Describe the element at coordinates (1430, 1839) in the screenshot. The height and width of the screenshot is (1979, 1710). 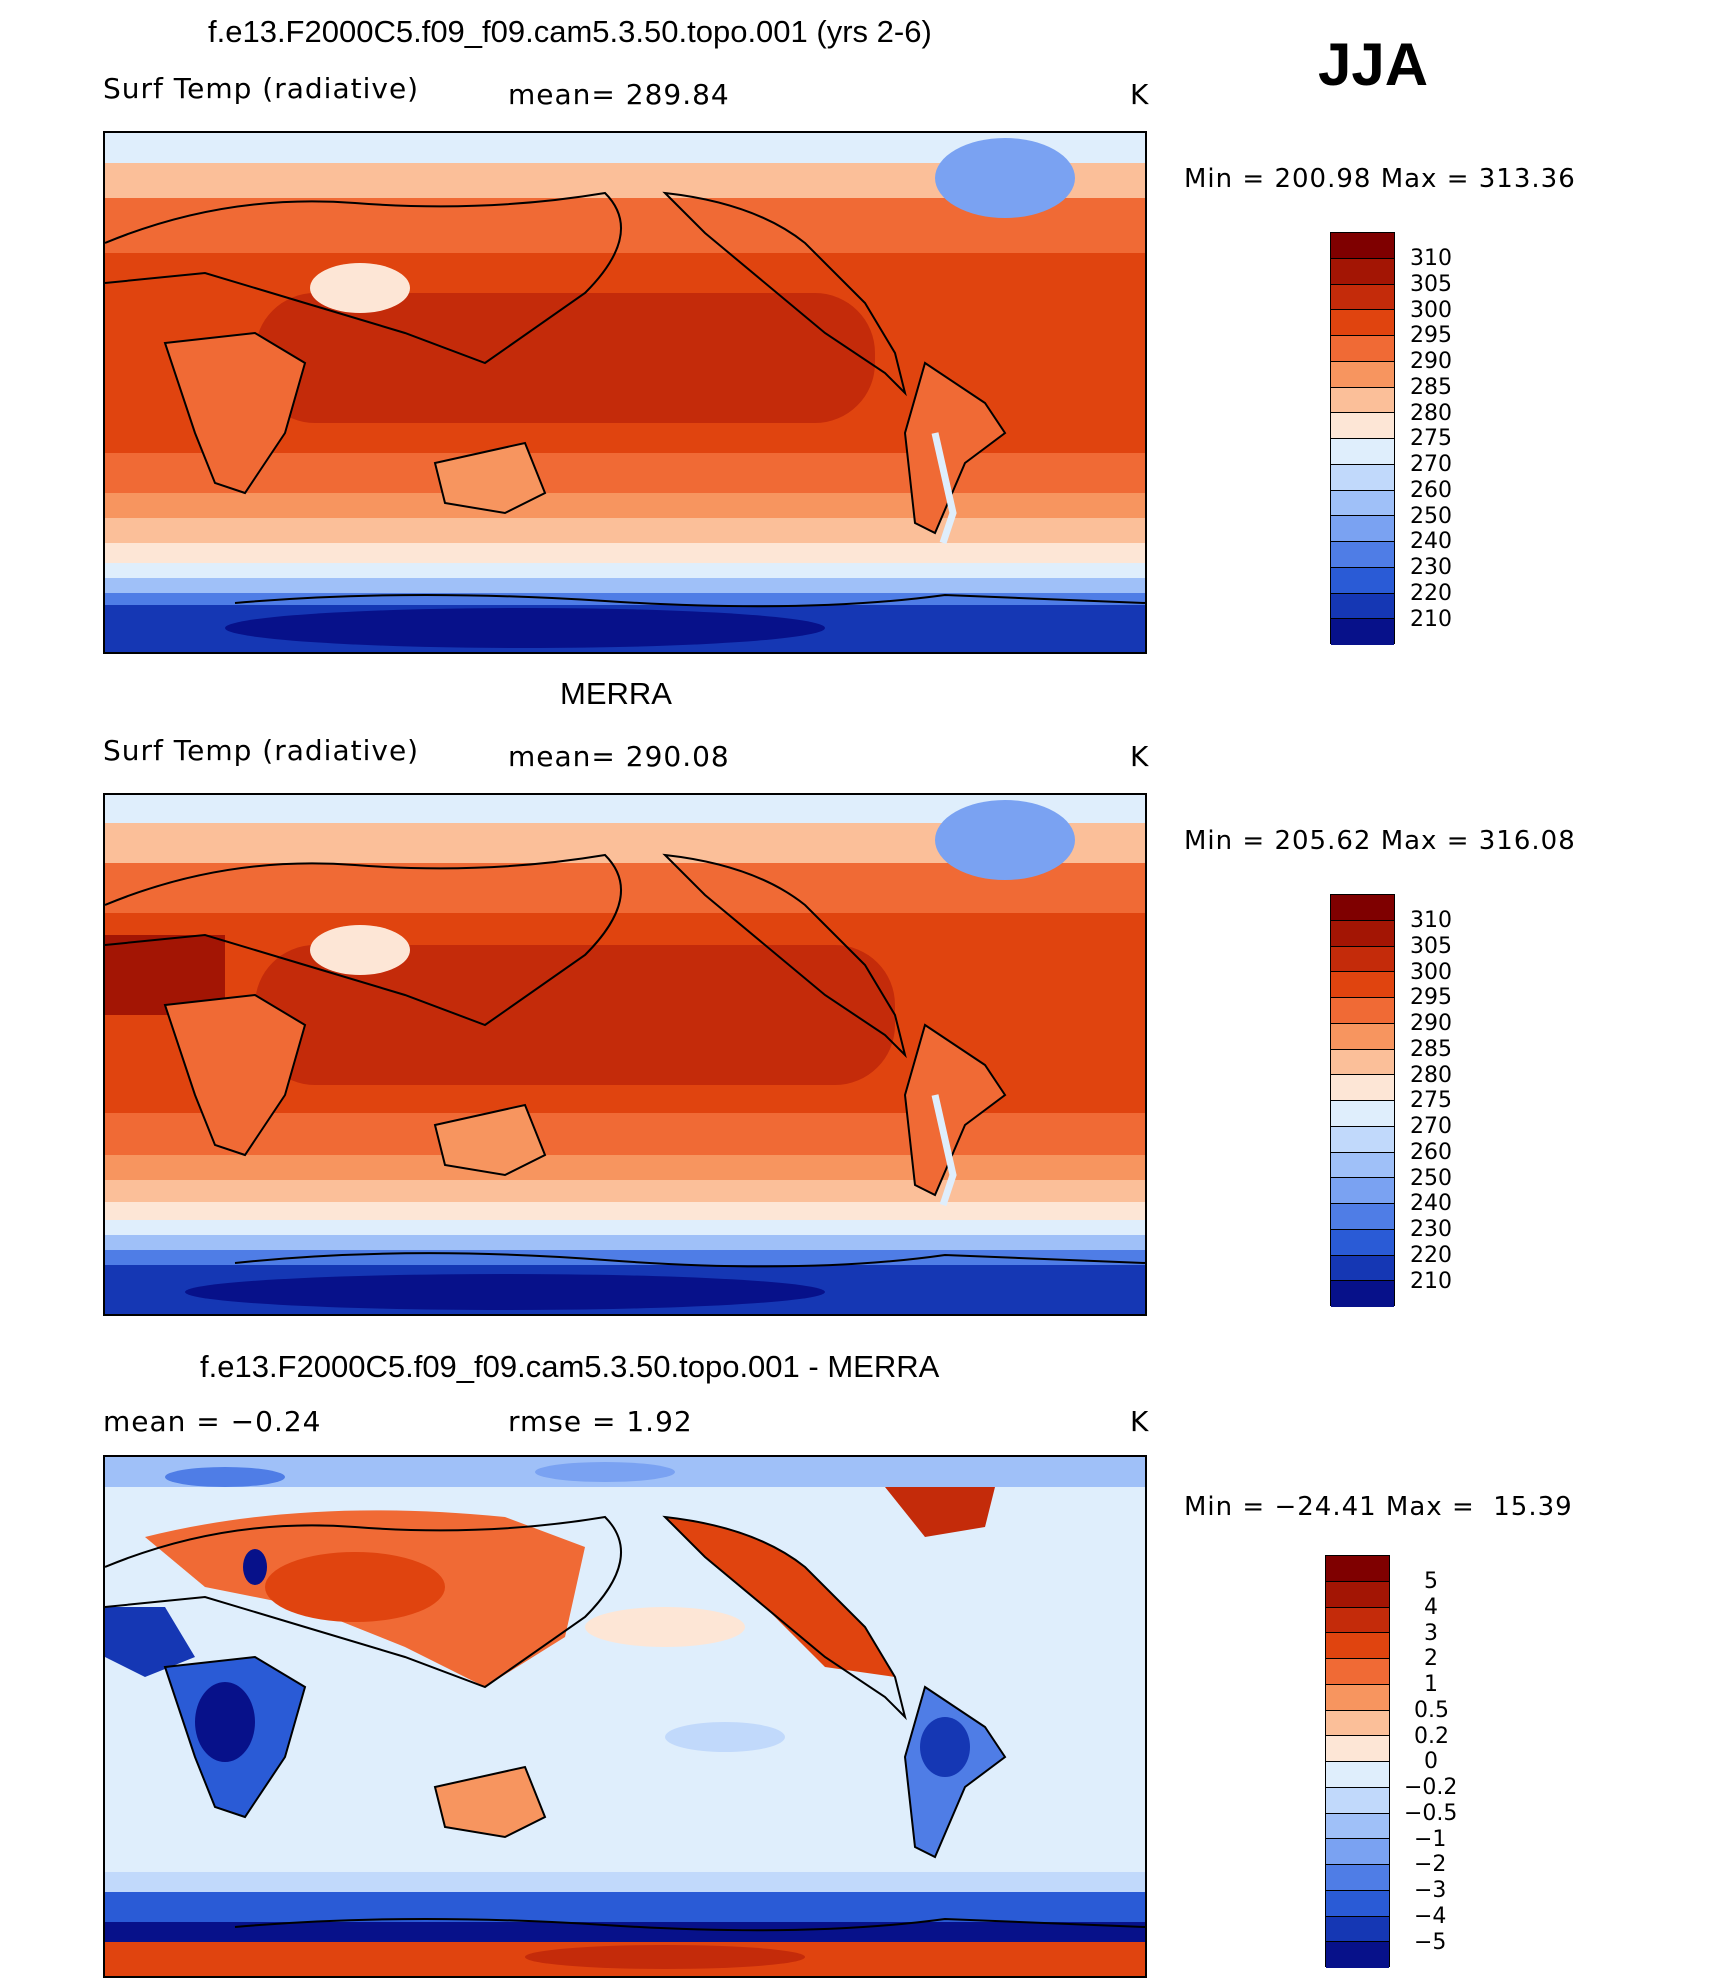
I see `colorbar-tick: −1` at that location.